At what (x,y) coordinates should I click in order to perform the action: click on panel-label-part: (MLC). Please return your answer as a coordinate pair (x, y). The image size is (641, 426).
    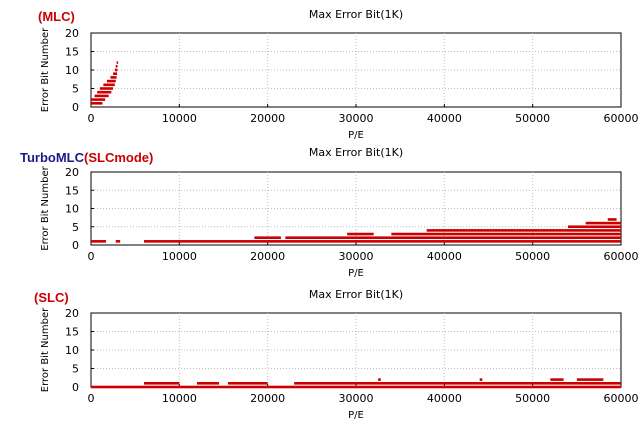
    Looking at the image, I should click on (56, 16).